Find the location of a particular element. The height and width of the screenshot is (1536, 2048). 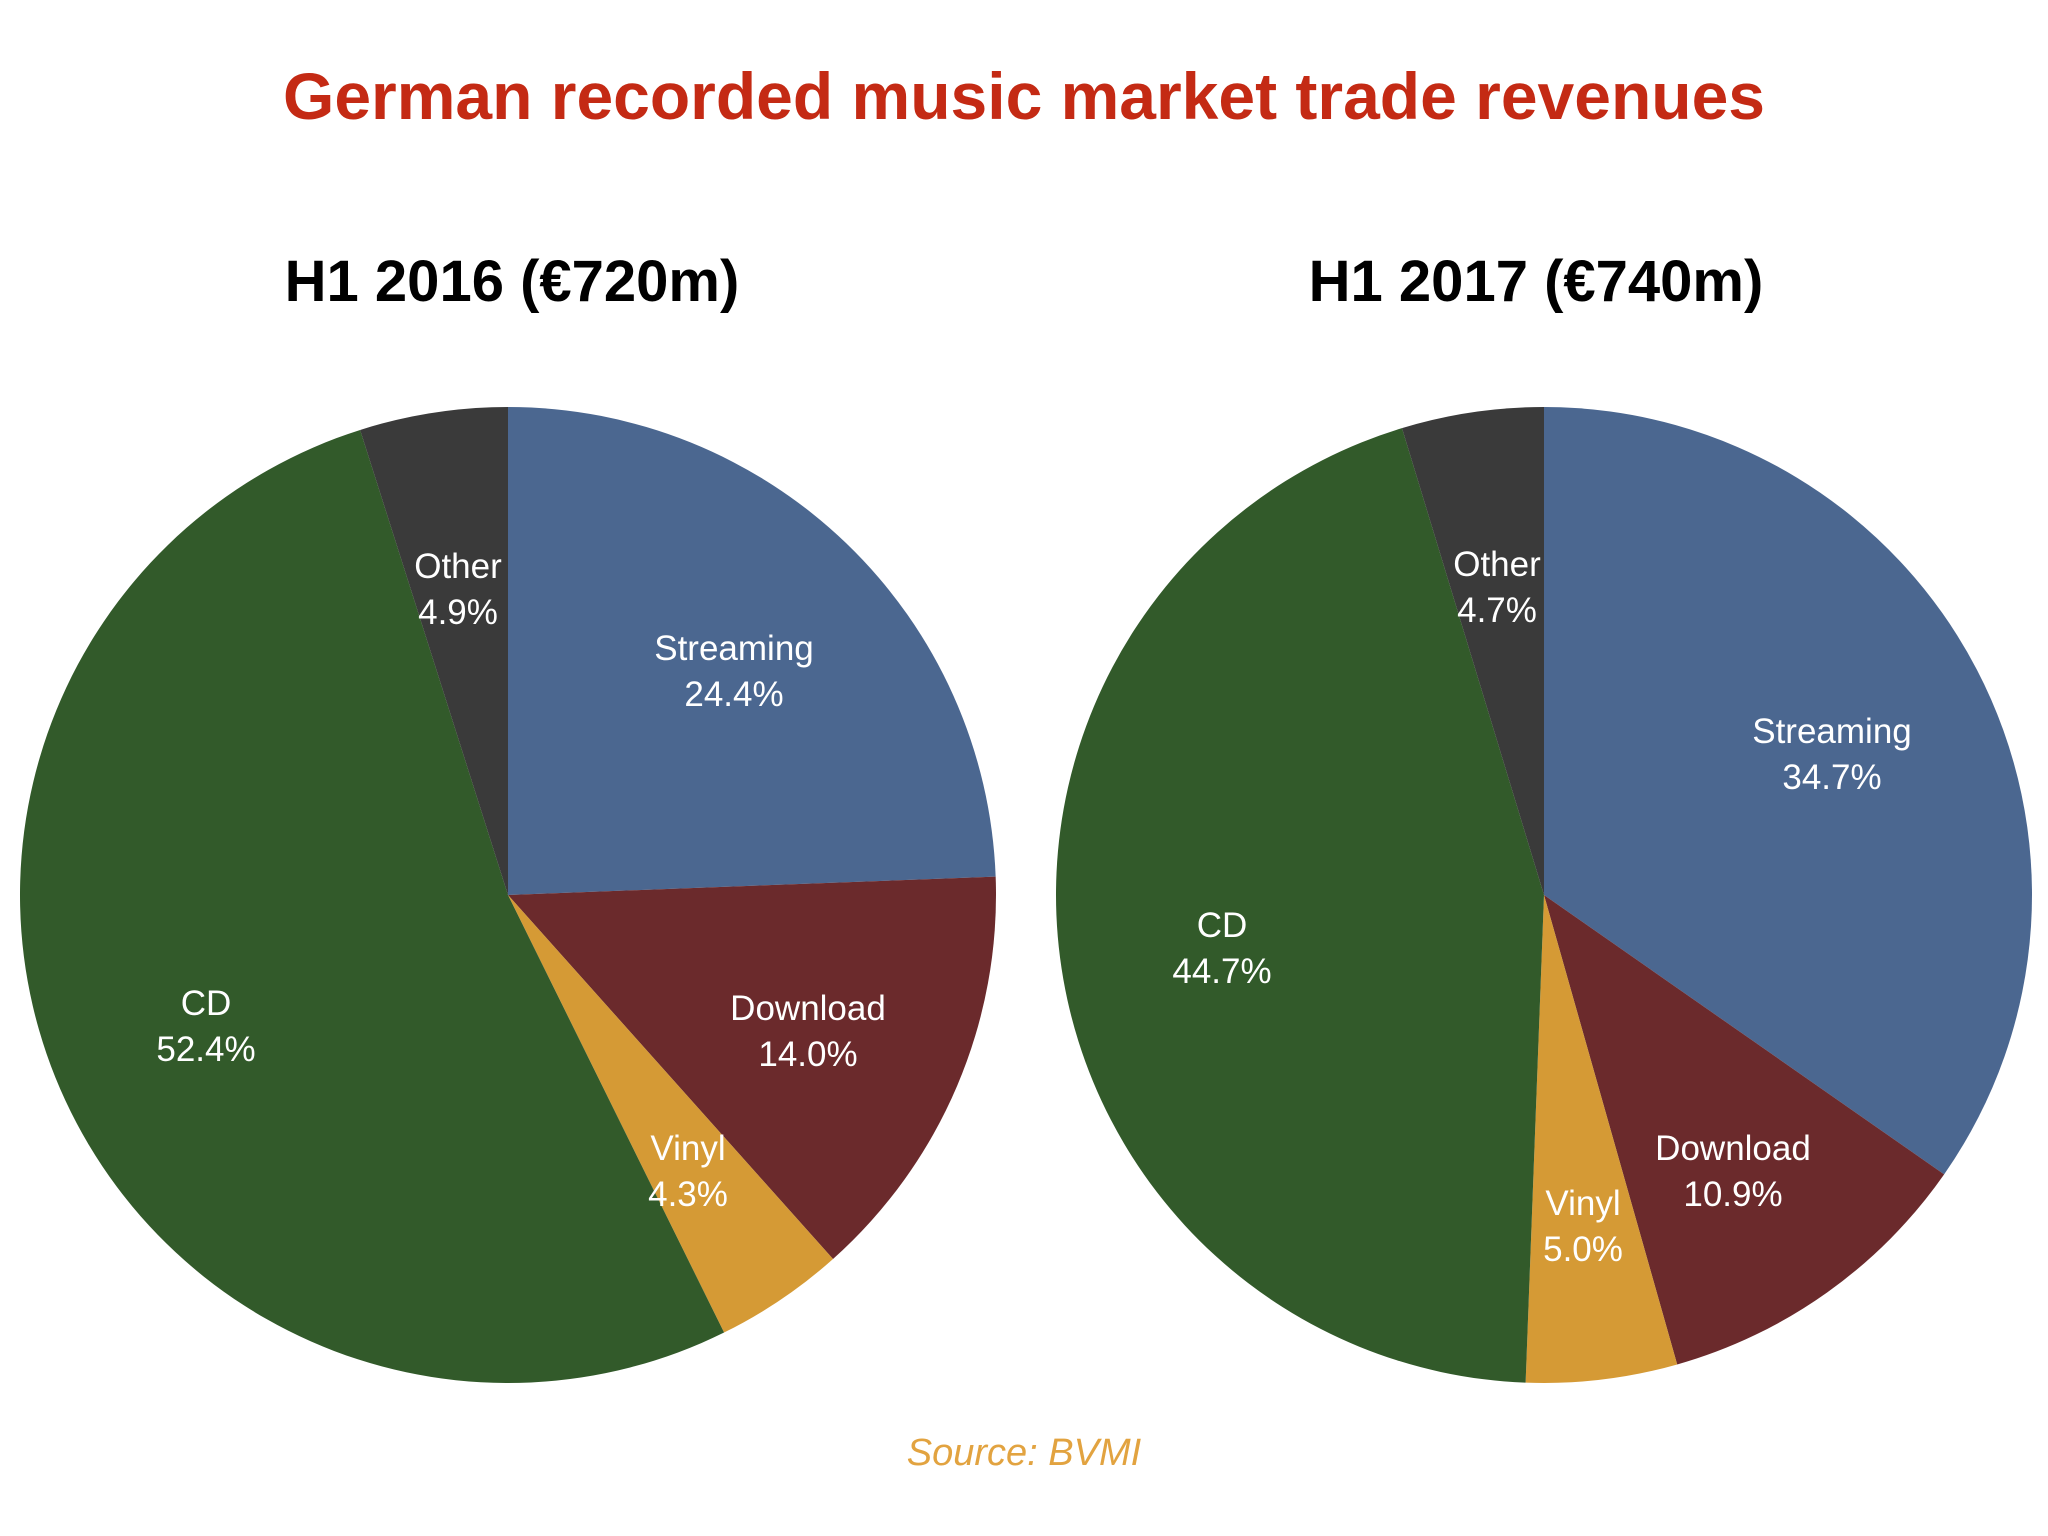

slice-value-cd: 52.4% is located at coordinates (205, 1049).